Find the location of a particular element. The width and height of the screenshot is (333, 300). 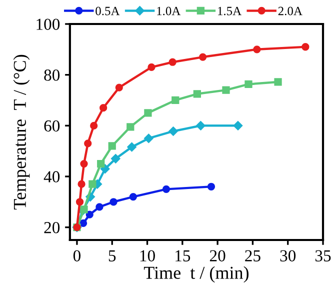

x-axis-title: Time t / (min) is located at coordinates (196, 274).